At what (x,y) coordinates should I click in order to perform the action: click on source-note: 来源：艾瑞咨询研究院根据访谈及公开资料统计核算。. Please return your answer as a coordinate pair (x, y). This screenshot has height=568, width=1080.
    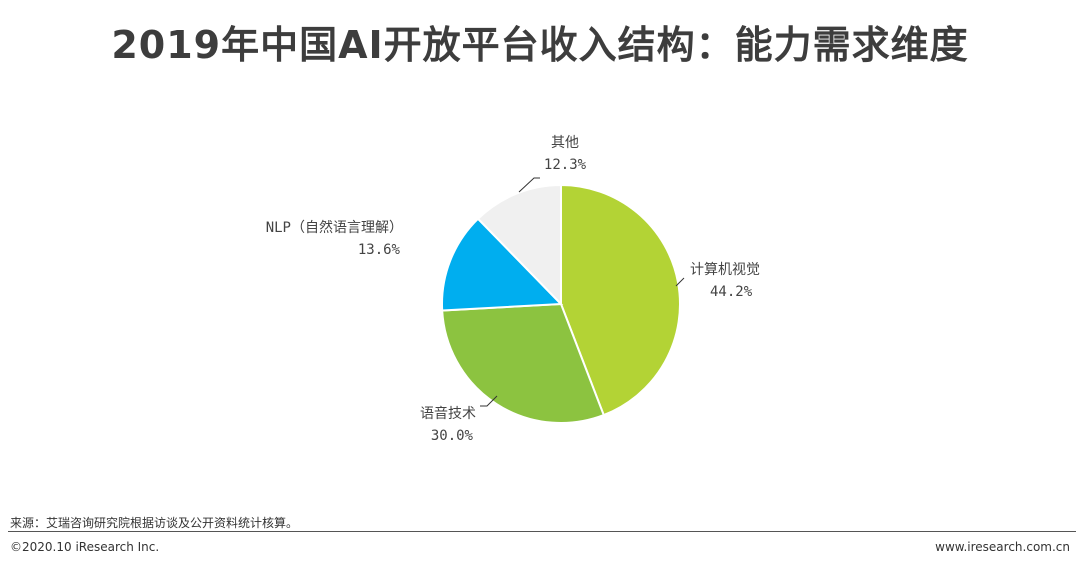
    Looking at the image, I should click on (154, 523).